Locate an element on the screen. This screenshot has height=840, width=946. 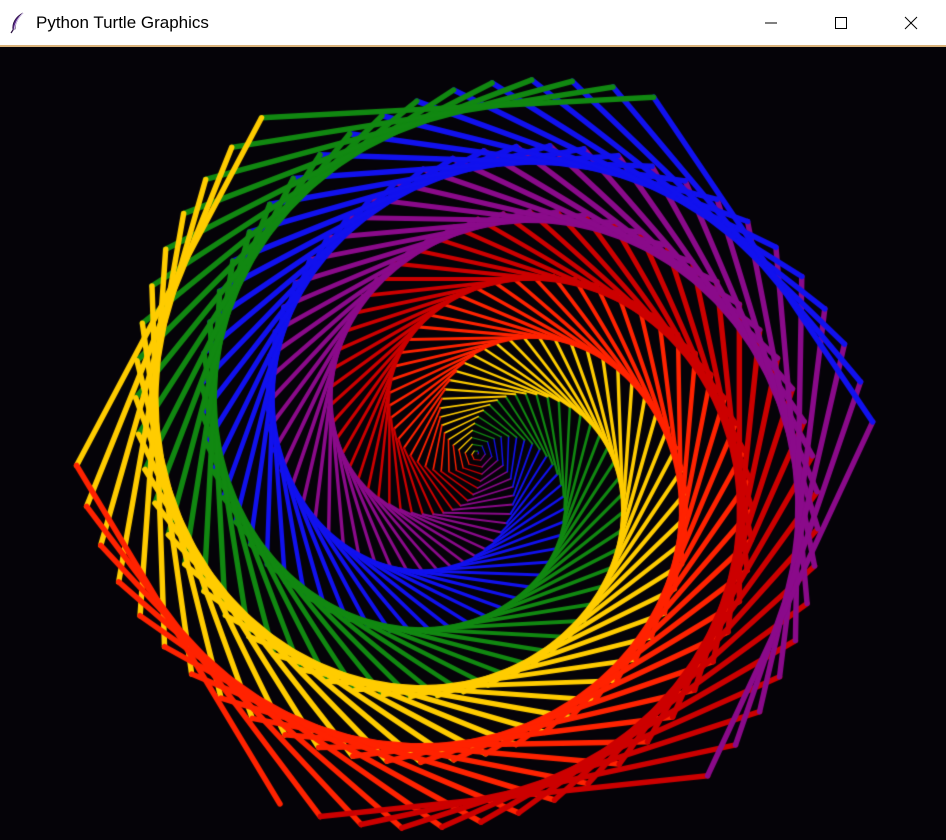
window-title: Python Turtle Graphics is located at coordinates (122, 22).